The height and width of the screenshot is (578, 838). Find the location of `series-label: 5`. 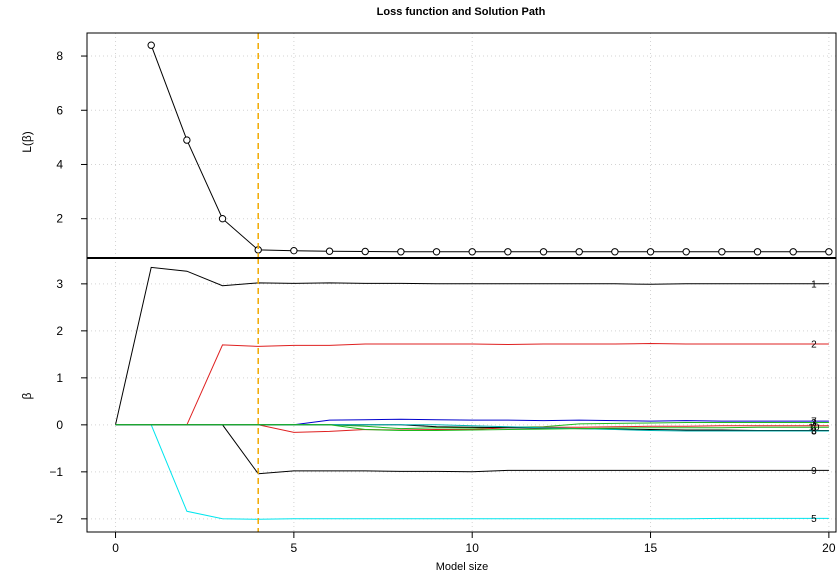

series-label: 5 is located at coordinates (814, 519).